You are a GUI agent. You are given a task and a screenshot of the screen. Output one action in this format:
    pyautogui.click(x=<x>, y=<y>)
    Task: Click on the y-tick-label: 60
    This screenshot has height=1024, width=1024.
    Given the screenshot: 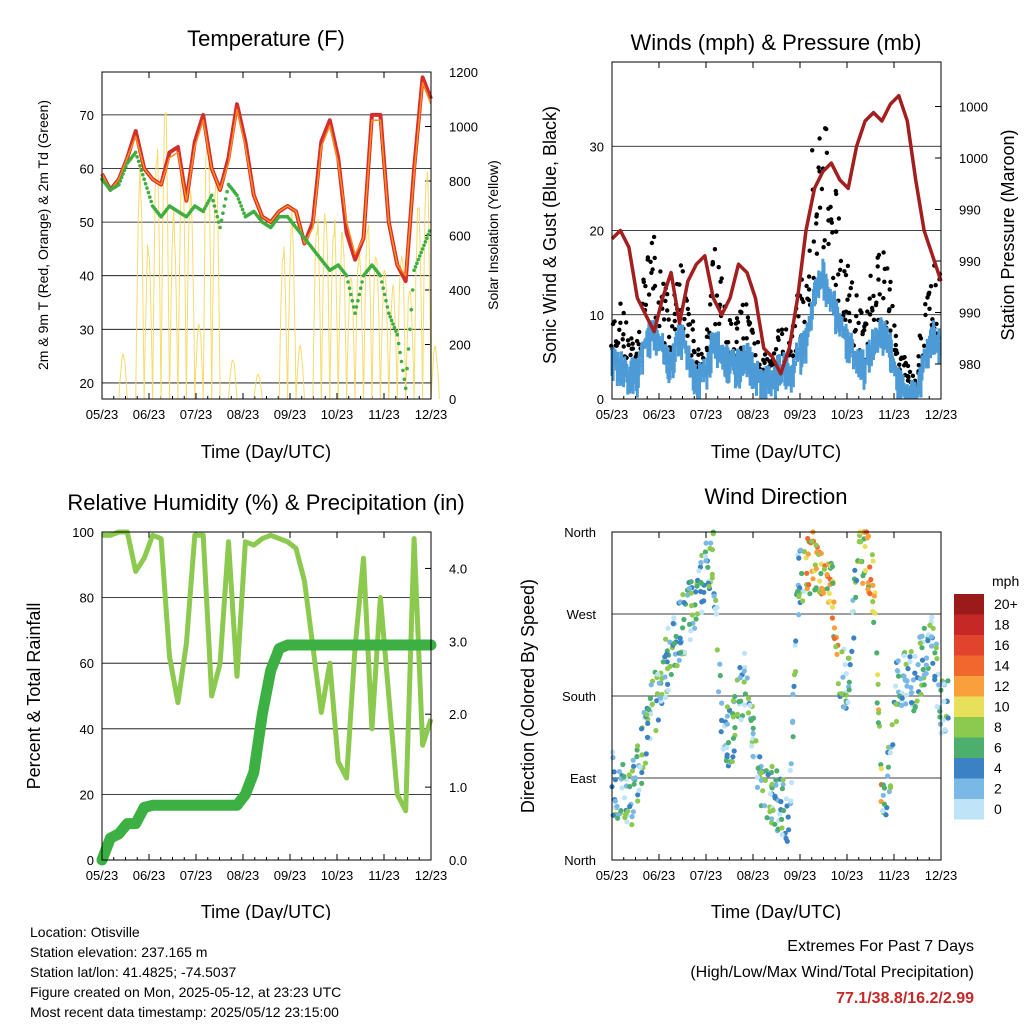 What is the action you would take?
    pyautogui.click(x=87, y=168)
    